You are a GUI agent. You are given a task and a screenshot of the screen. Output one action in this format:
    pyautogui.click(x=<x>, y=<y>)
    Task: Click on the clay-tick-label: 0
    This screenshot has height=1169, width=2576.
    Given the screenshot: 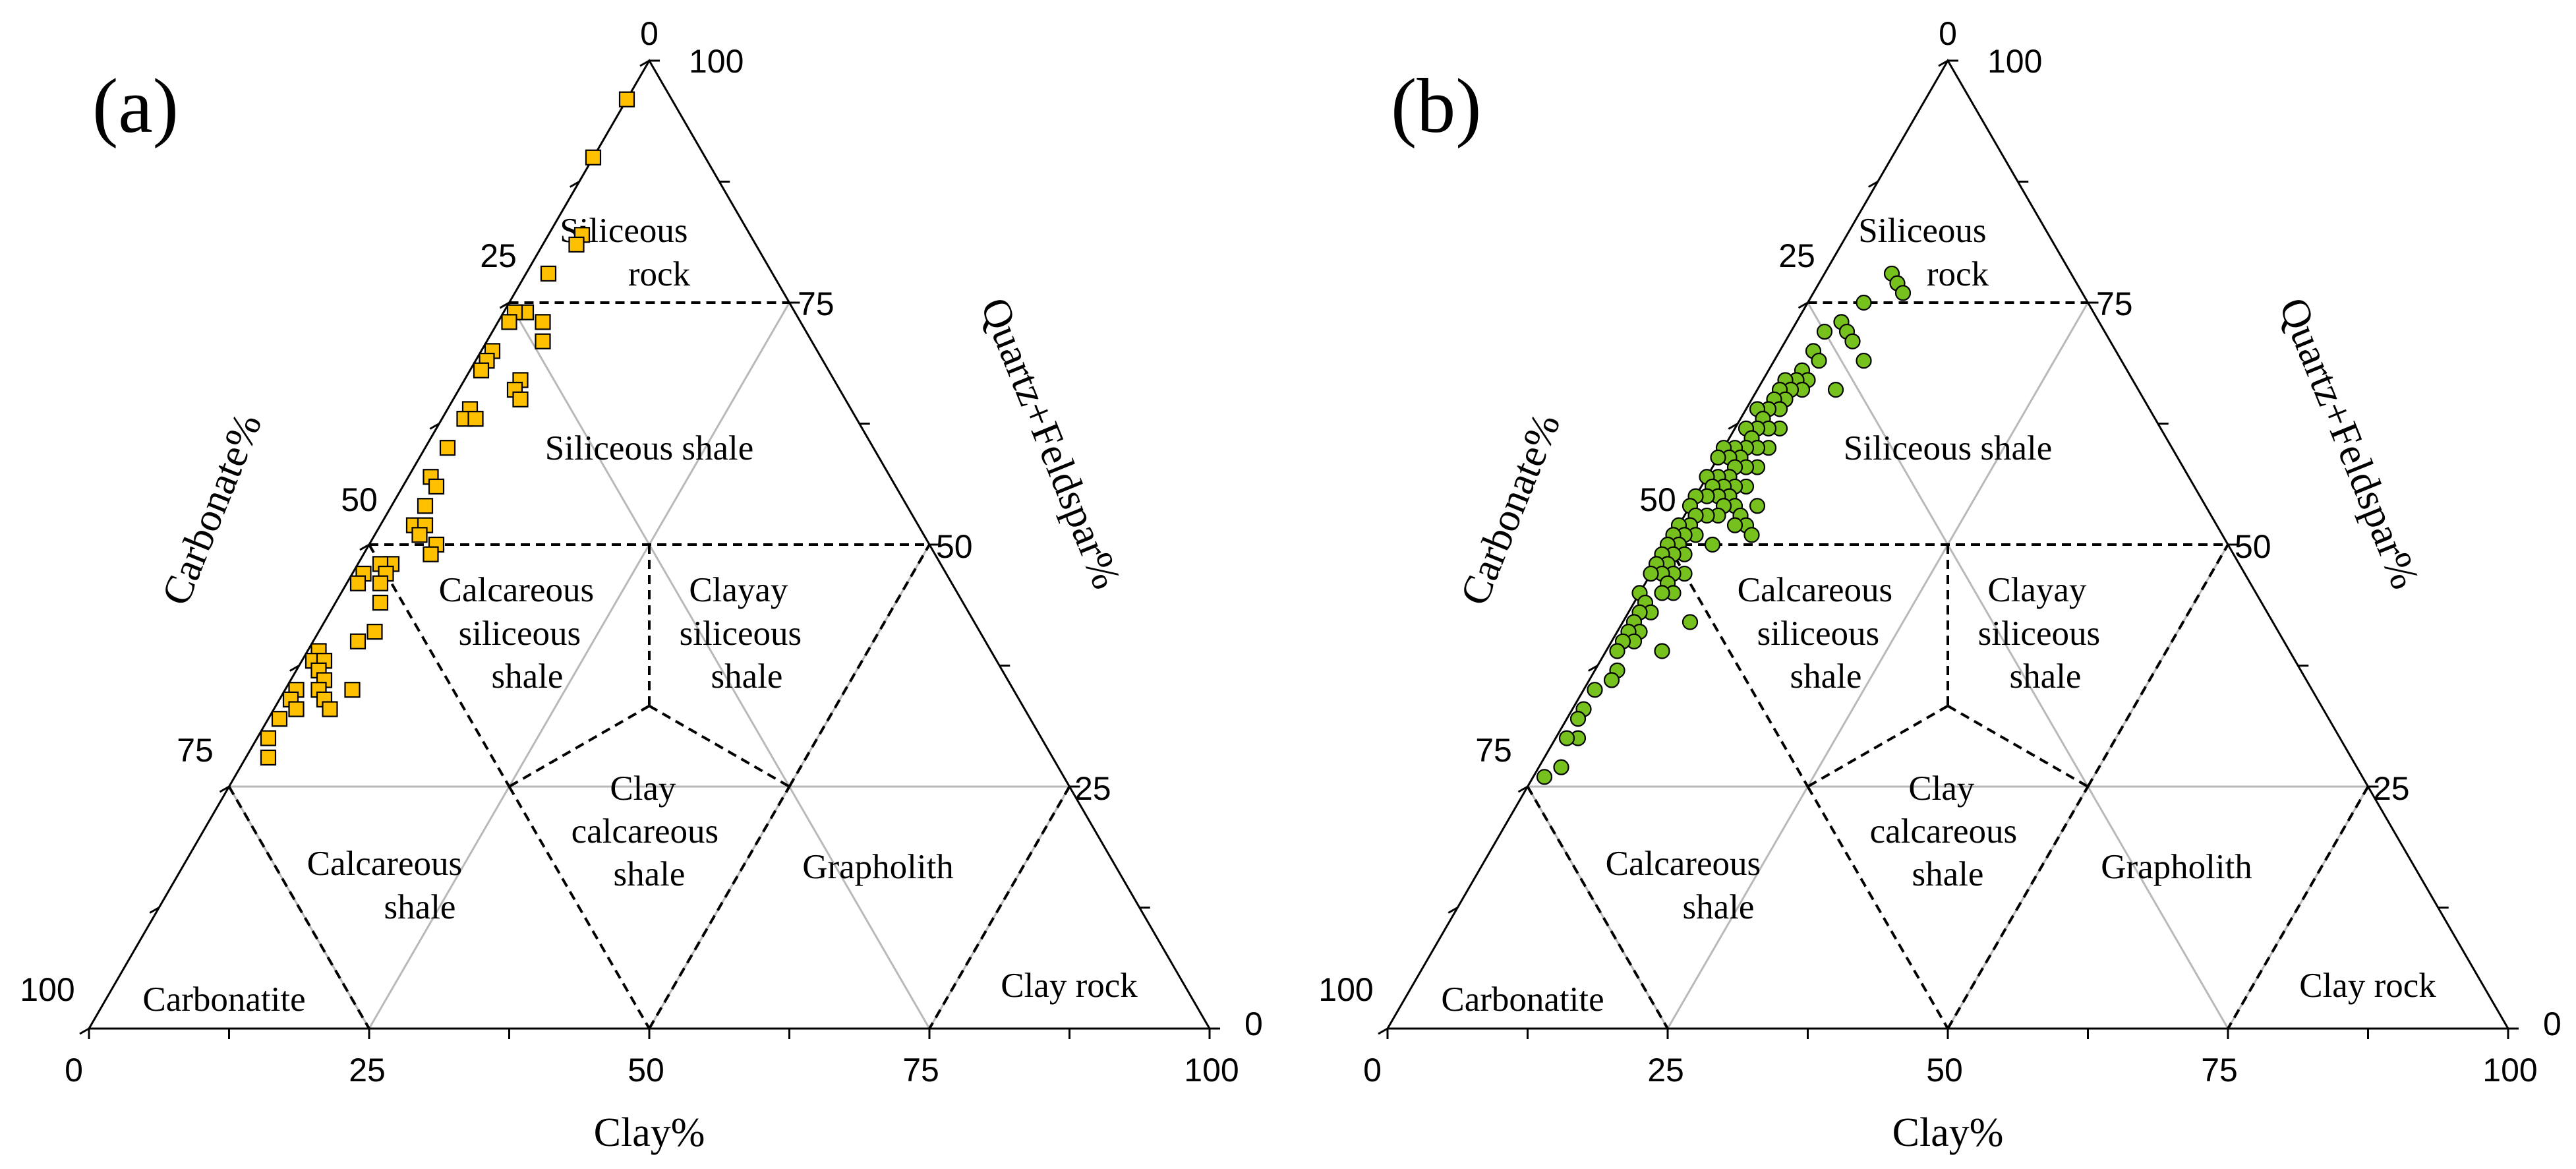 What is the action you would take?
    pyautogui.click(x=74, y=1070)
    